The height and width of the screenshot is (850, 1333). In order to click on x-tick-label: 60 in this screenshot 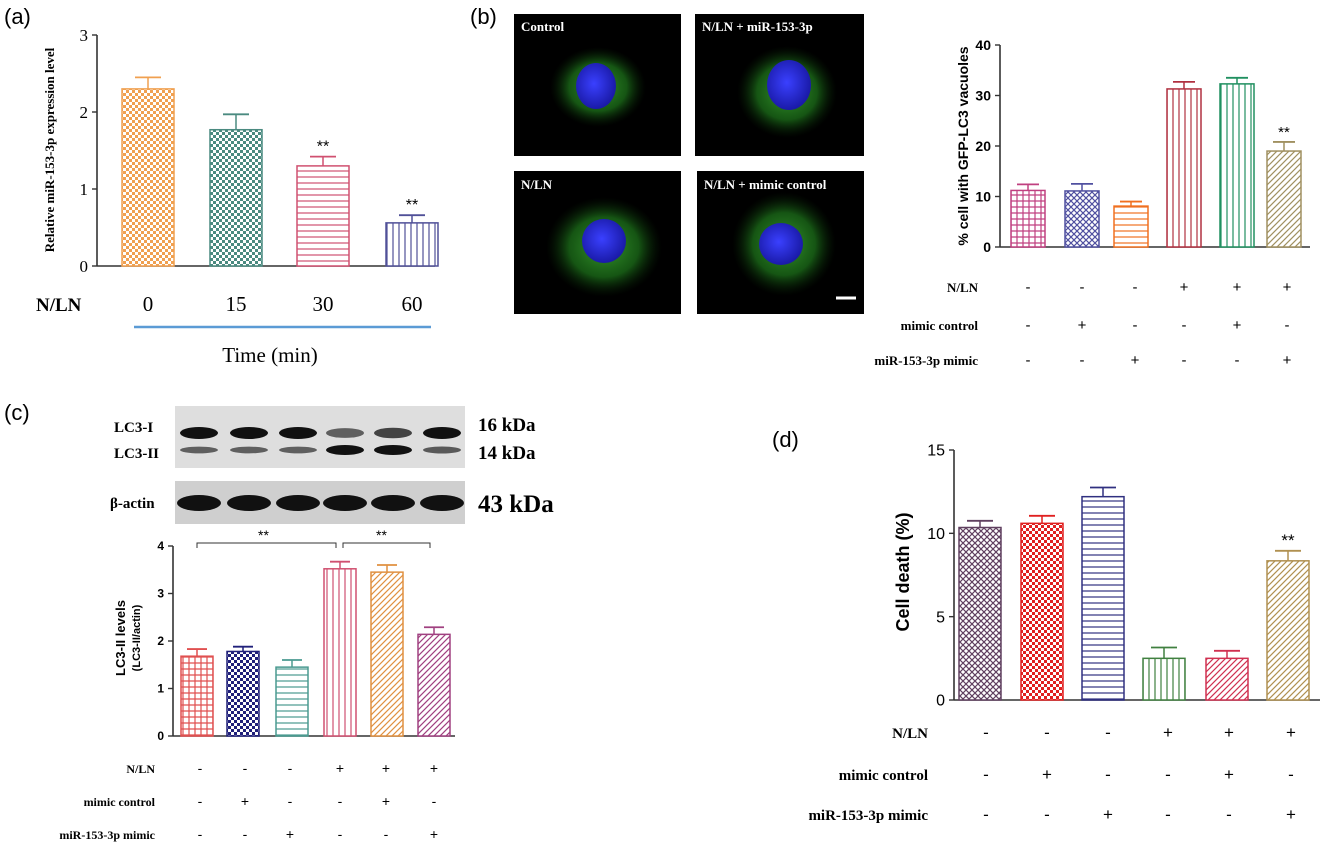, I will do `click(412, 304)`.